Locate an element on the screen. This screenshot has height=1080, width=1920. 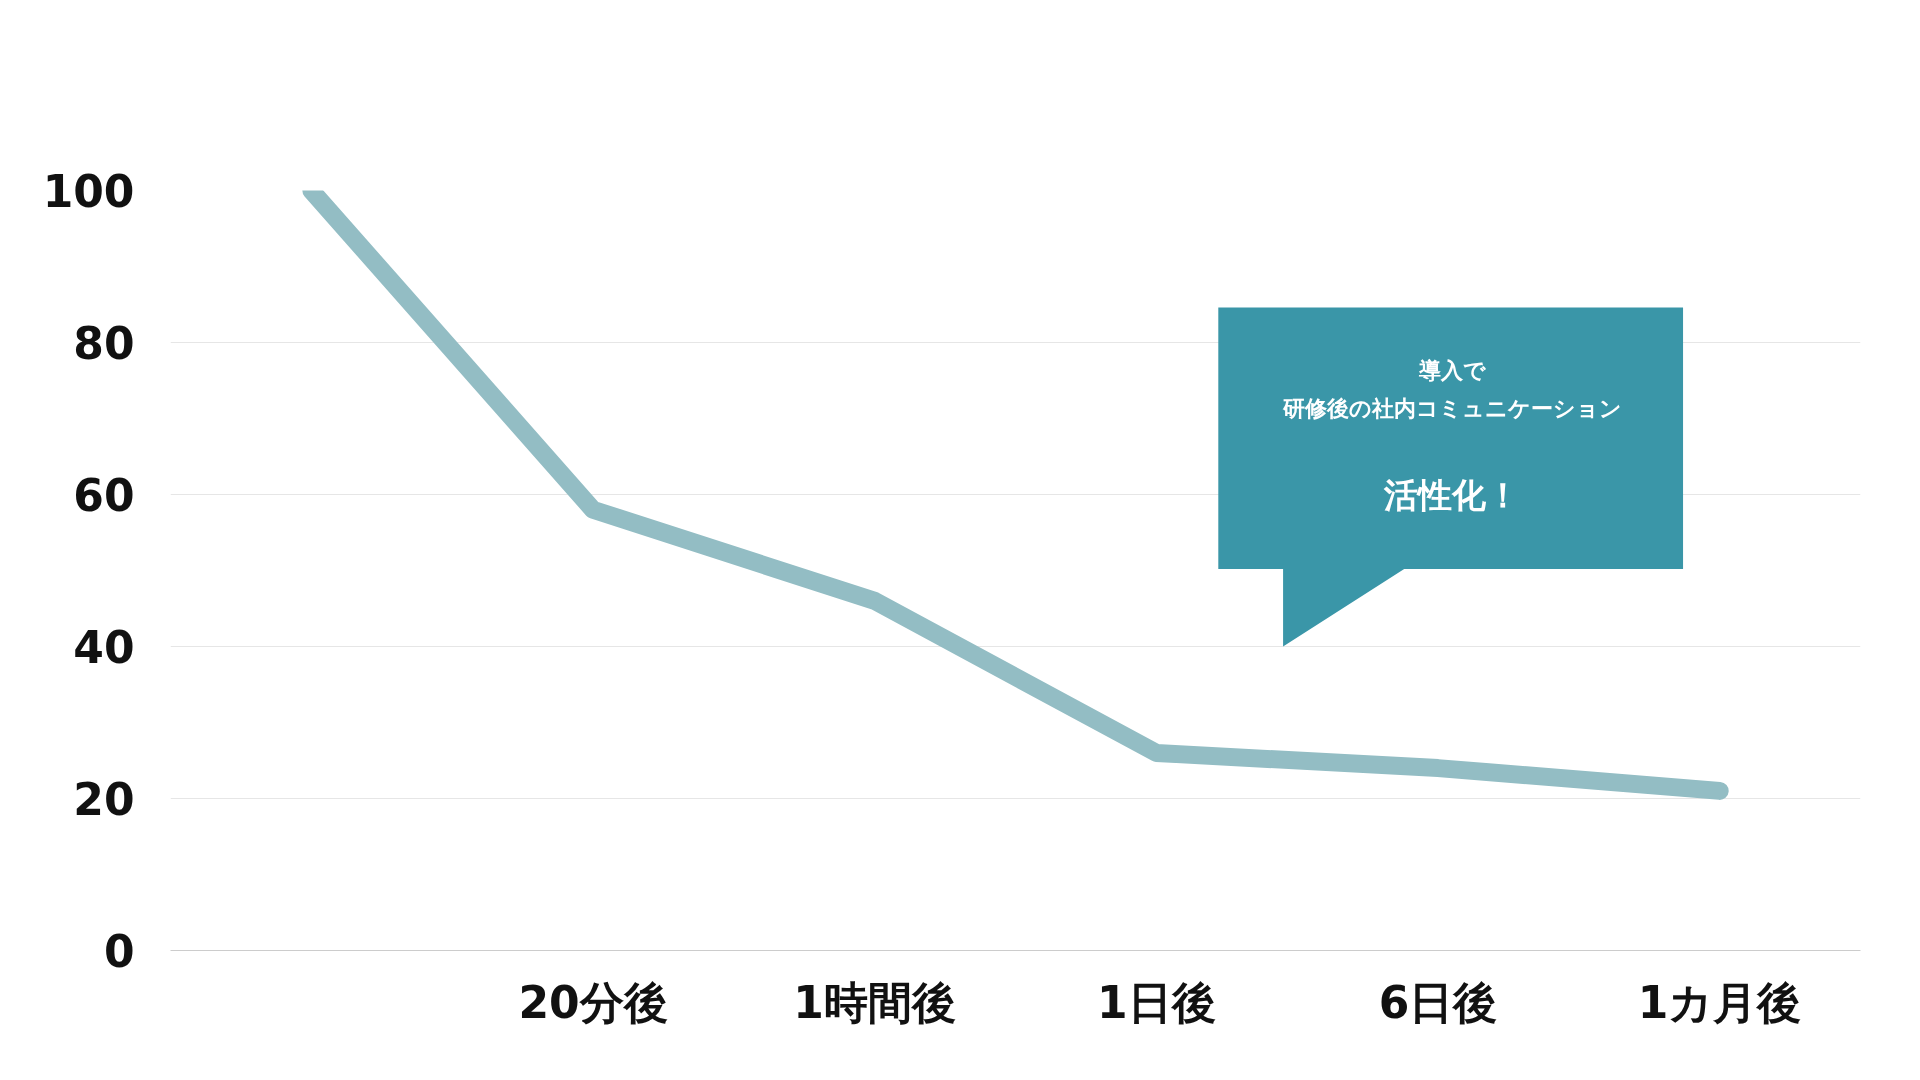
y-tick-label: 0 is located at coordinates (119, 951).